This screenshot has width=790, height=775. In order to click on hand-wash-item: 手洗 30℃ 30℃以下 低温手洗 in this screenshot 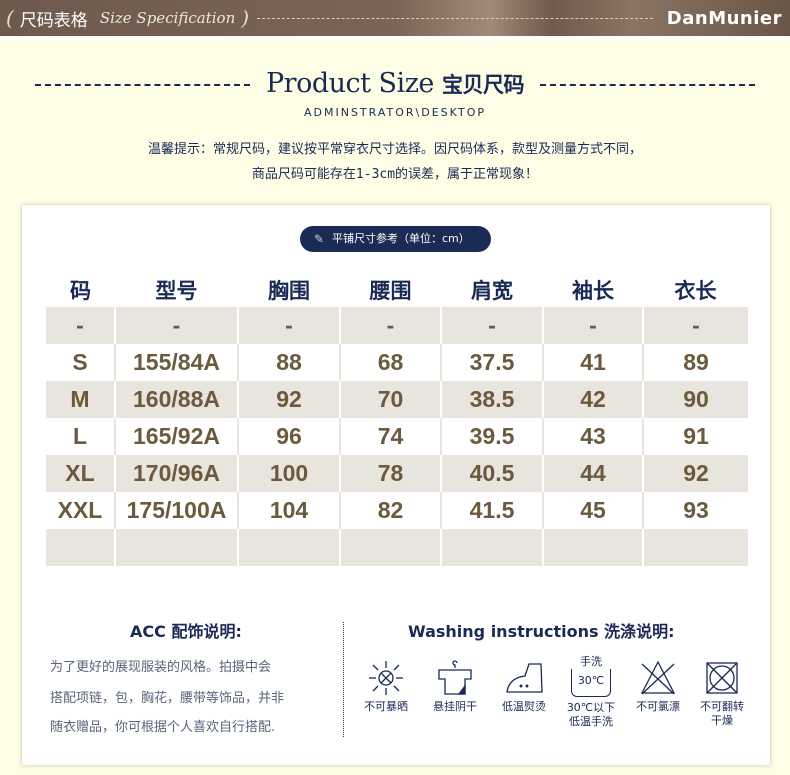, I will do `click(591, 692)`.